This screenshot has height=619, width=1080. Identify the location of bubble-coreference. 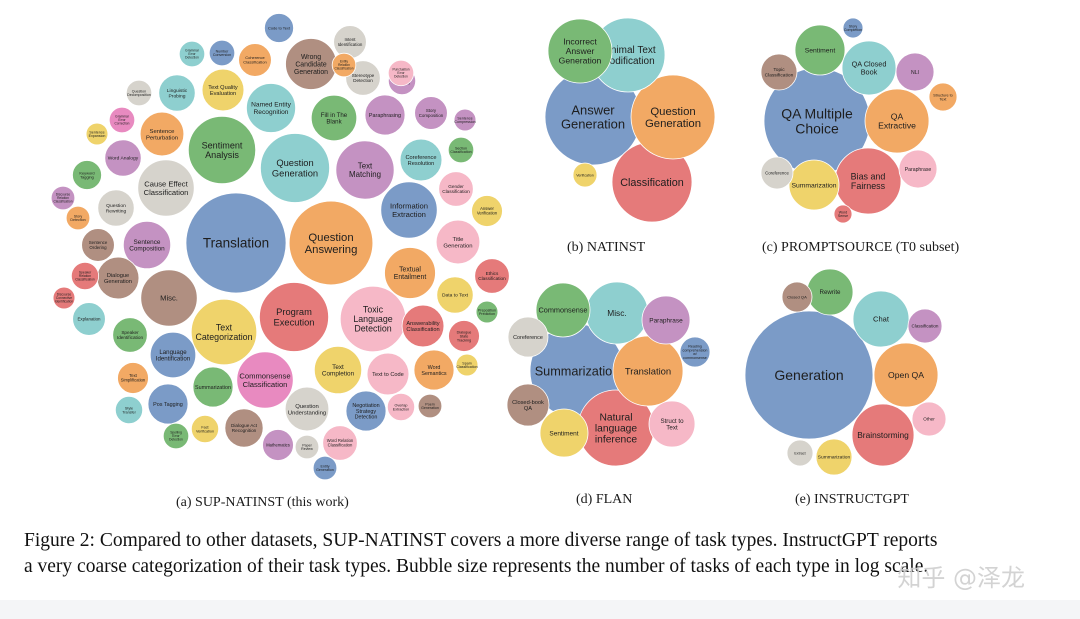
(777, 173).